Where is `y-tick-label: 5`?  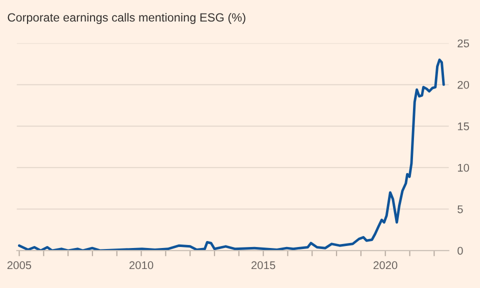 y-tick-label: 5 is located at coordinates (460, 209).